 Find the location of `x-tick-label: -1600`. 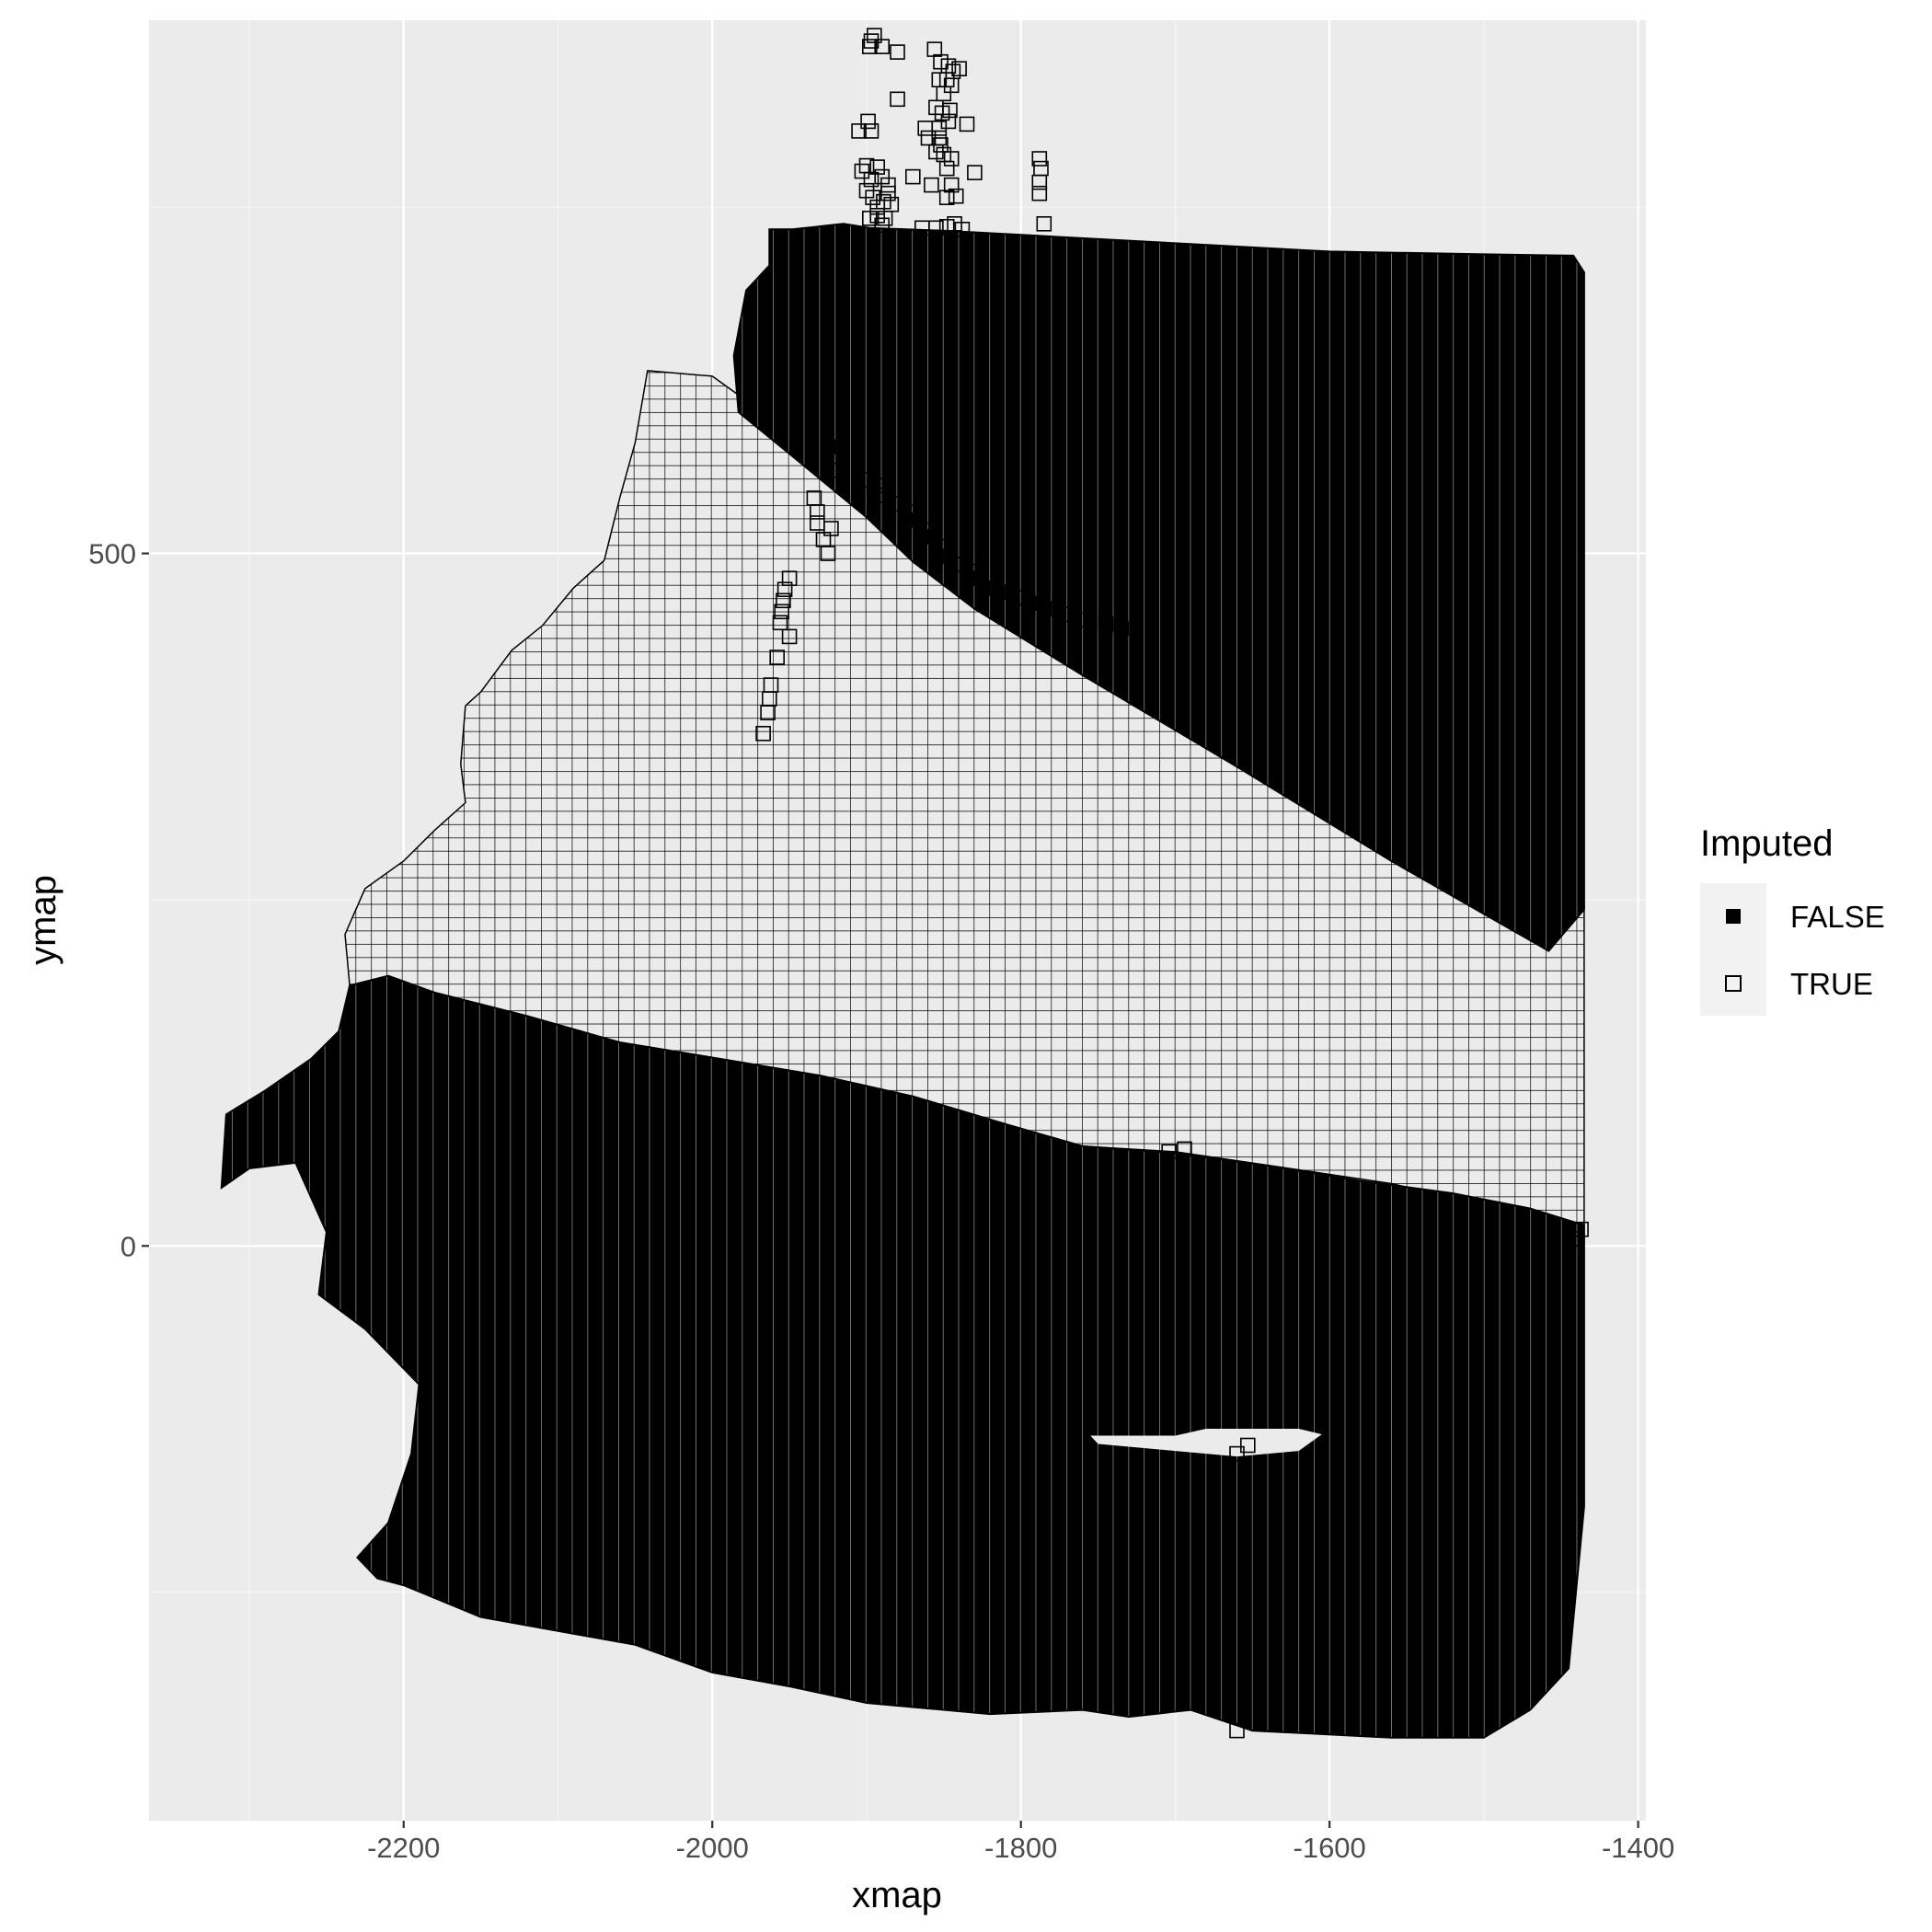

x-tick-label: -1600 is located at coordinates (1330, 1848).